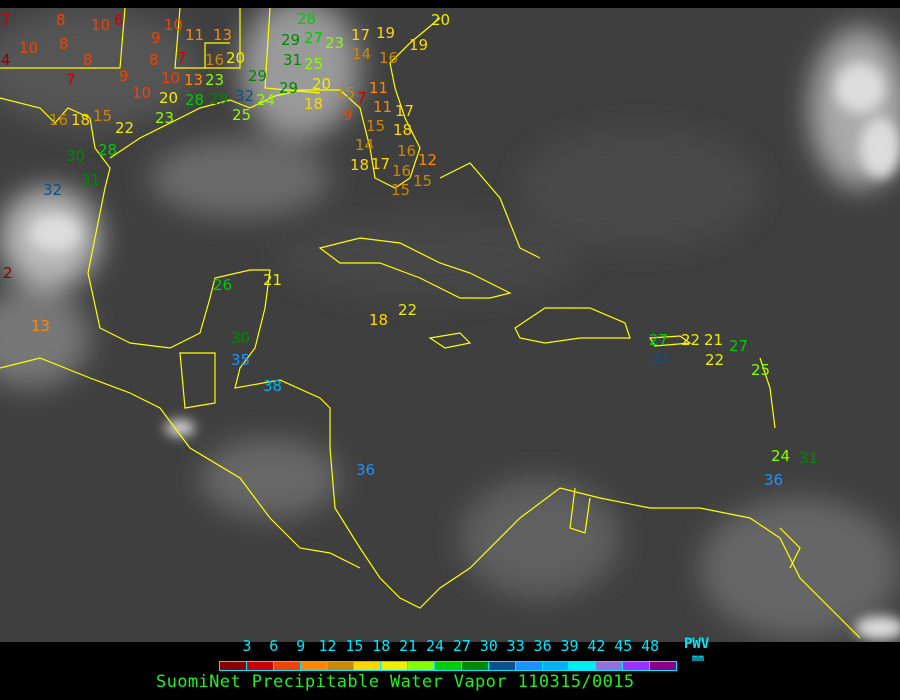 The image size is (900, 700). What do you see at coordinates (119, 20) in the screenshot?
I see `station-pwv-label: 6` at bounding box center [119, 20].